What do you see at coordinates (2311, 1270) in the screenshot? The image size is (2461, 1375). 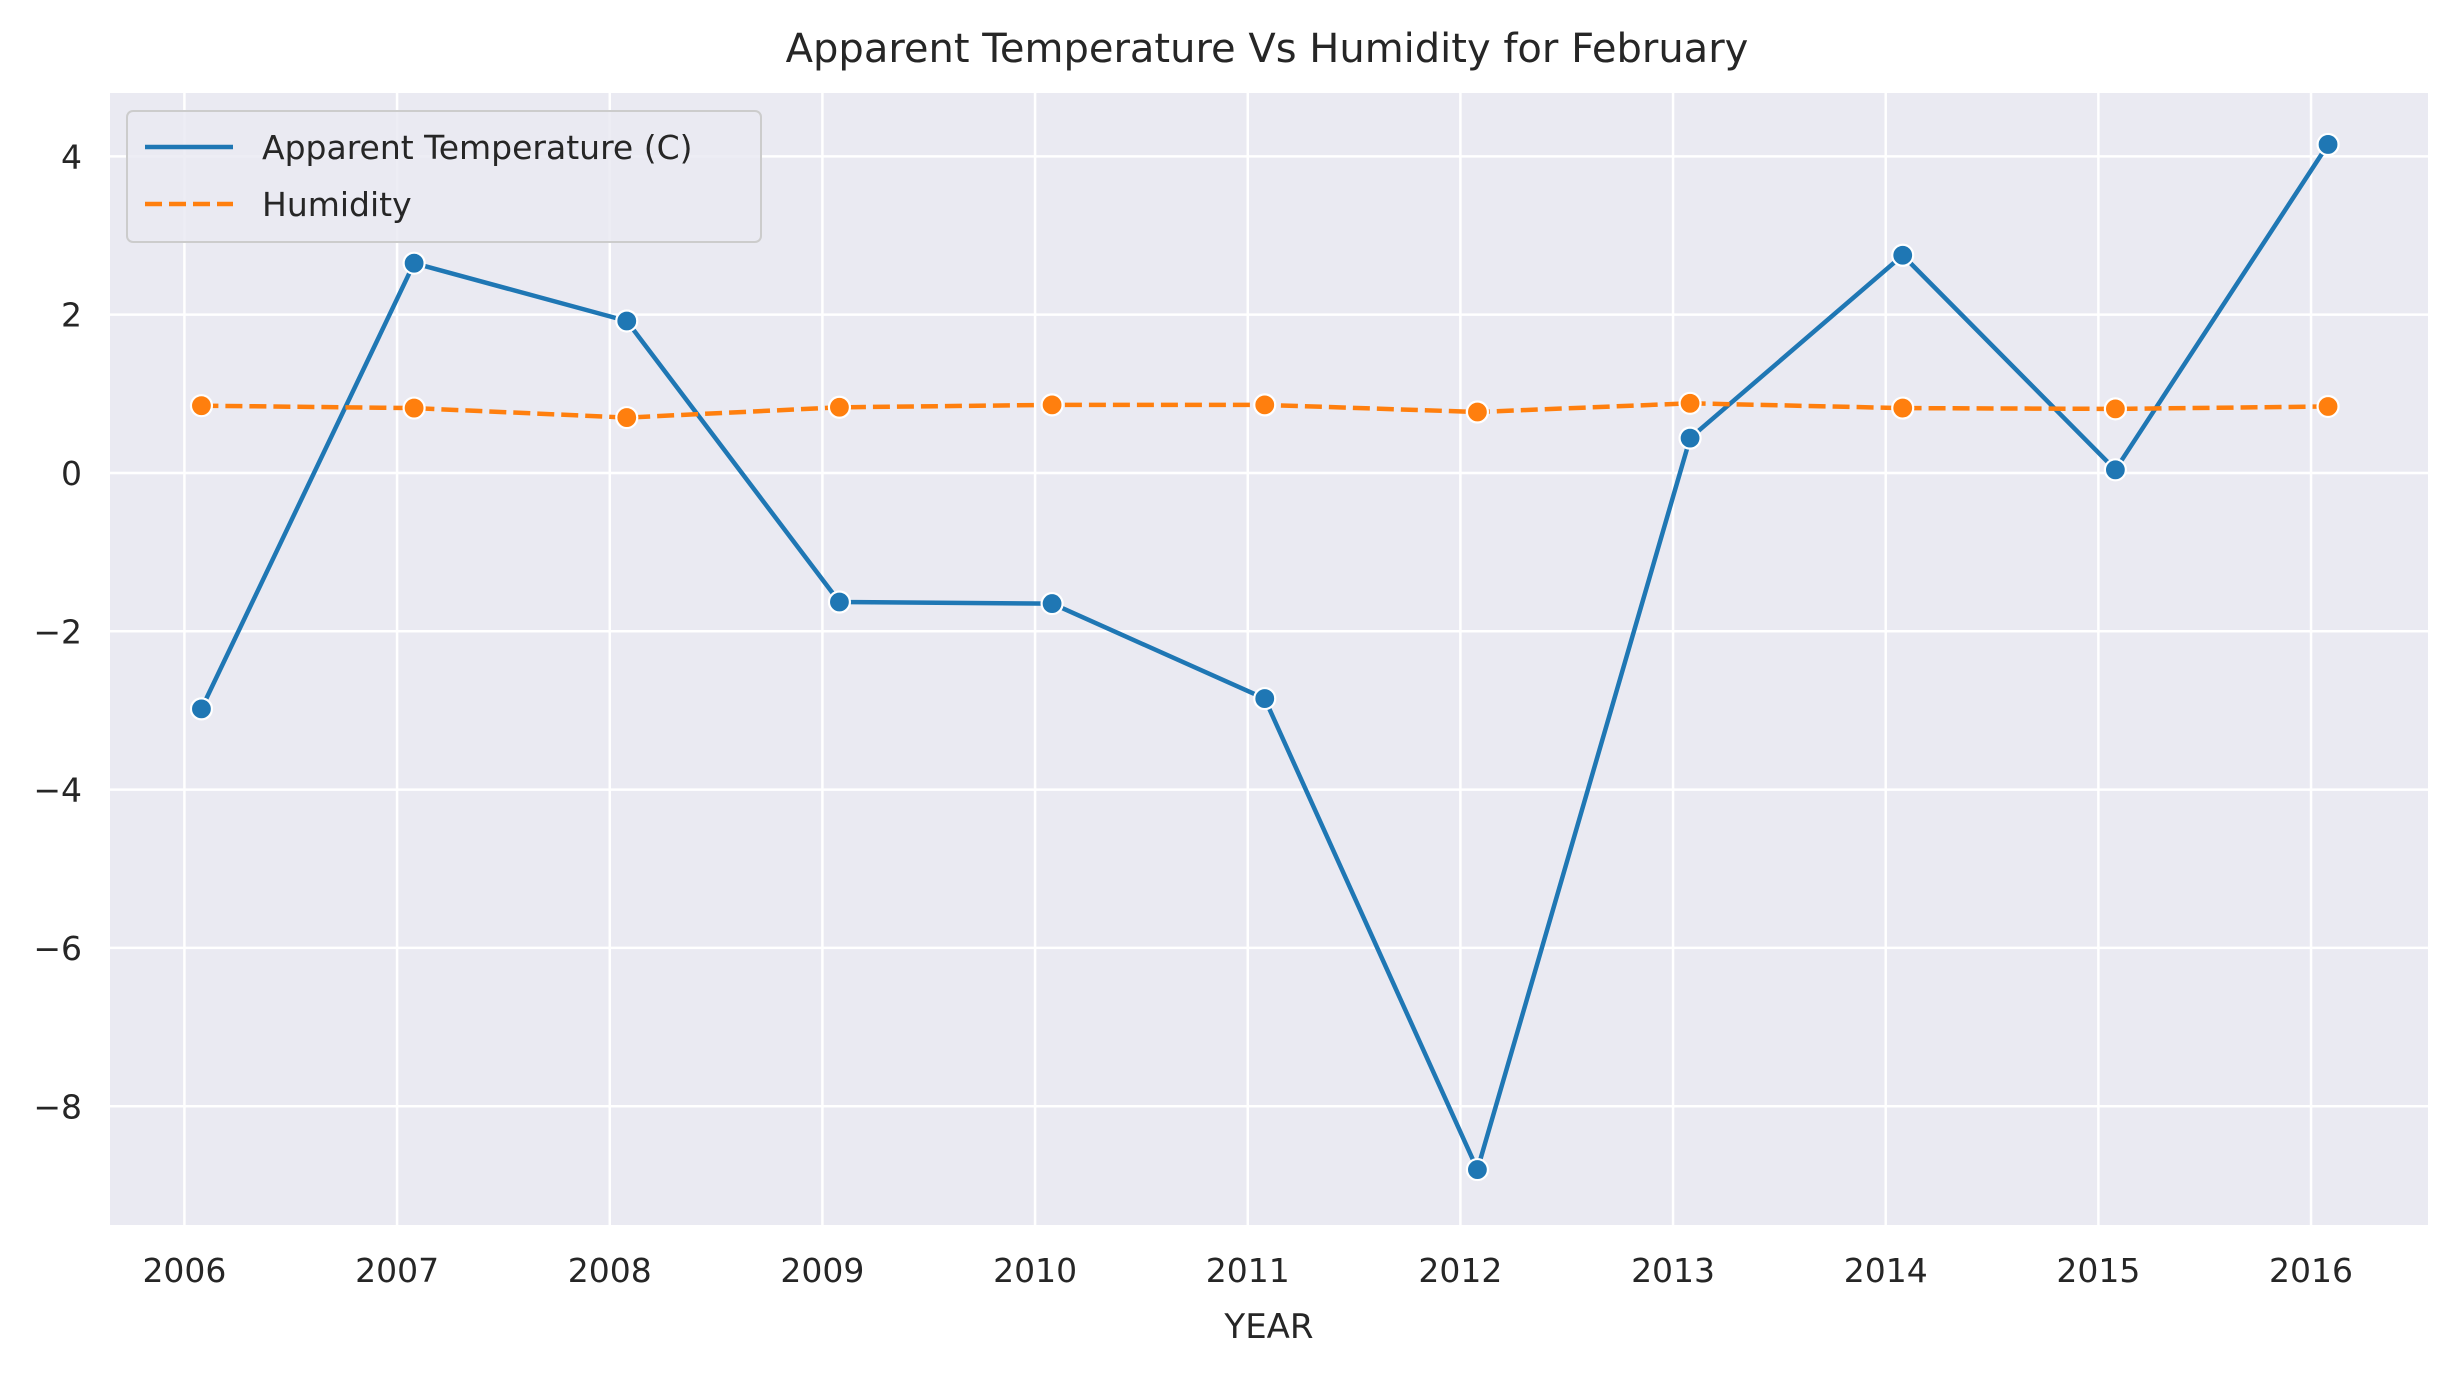 I see `x-tick-label: 2016` at bounding box center [2311, 1270].